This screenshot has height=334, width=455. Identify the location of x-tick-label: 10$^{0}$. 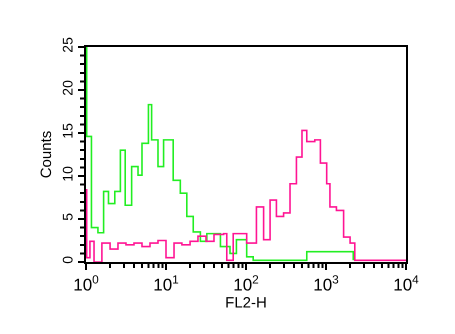
(86, 283).